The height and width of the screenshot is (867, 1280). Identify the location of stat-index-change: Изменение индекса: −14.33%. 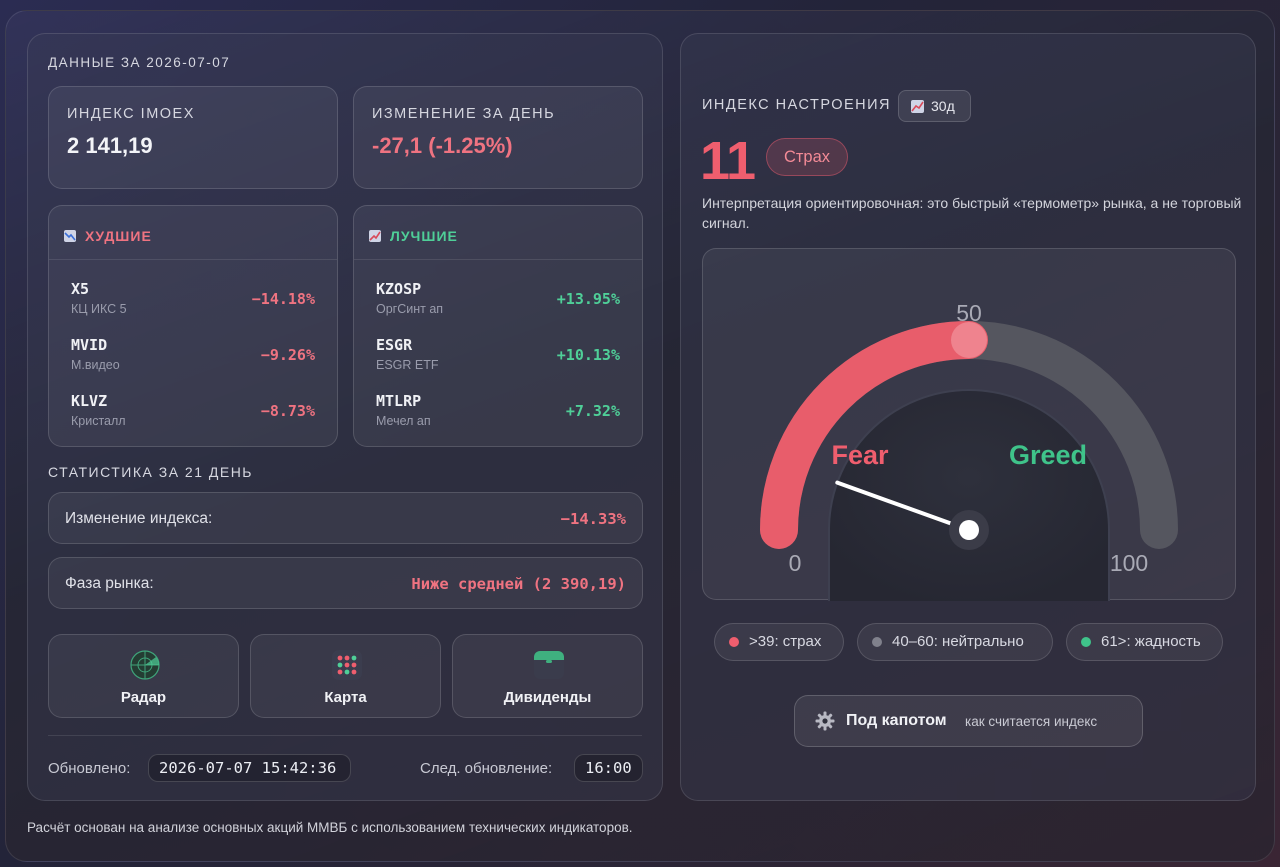
(345, 518).